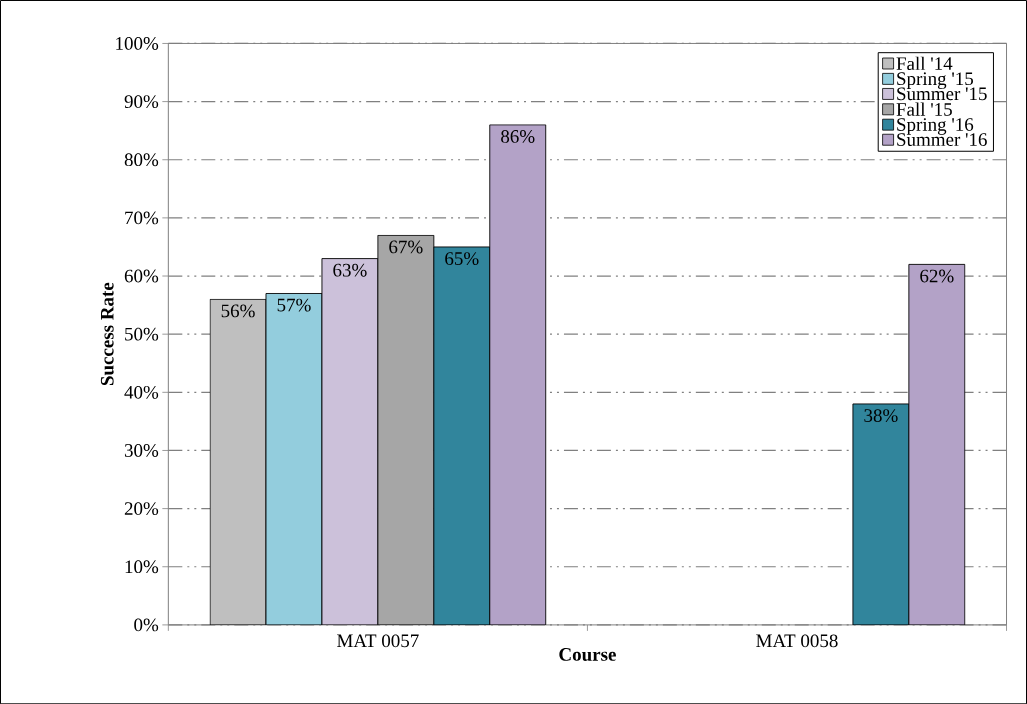 The image size is (1027, 704). Describe the element at coordinates (924, 109) in the screenshot. I see `legend-label: Fall '15` at that location.